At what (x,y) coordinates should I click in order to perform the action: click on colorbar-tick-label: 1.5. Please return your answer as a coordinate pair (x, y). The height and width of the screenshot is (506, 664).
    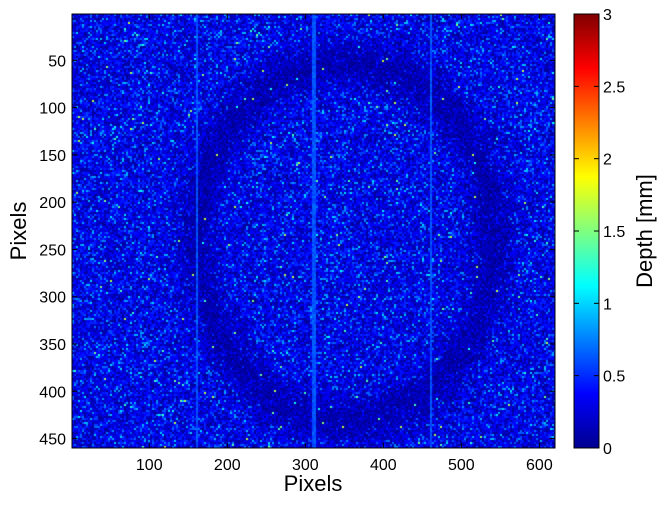
    Looking at the image, I should click on (614, 232).